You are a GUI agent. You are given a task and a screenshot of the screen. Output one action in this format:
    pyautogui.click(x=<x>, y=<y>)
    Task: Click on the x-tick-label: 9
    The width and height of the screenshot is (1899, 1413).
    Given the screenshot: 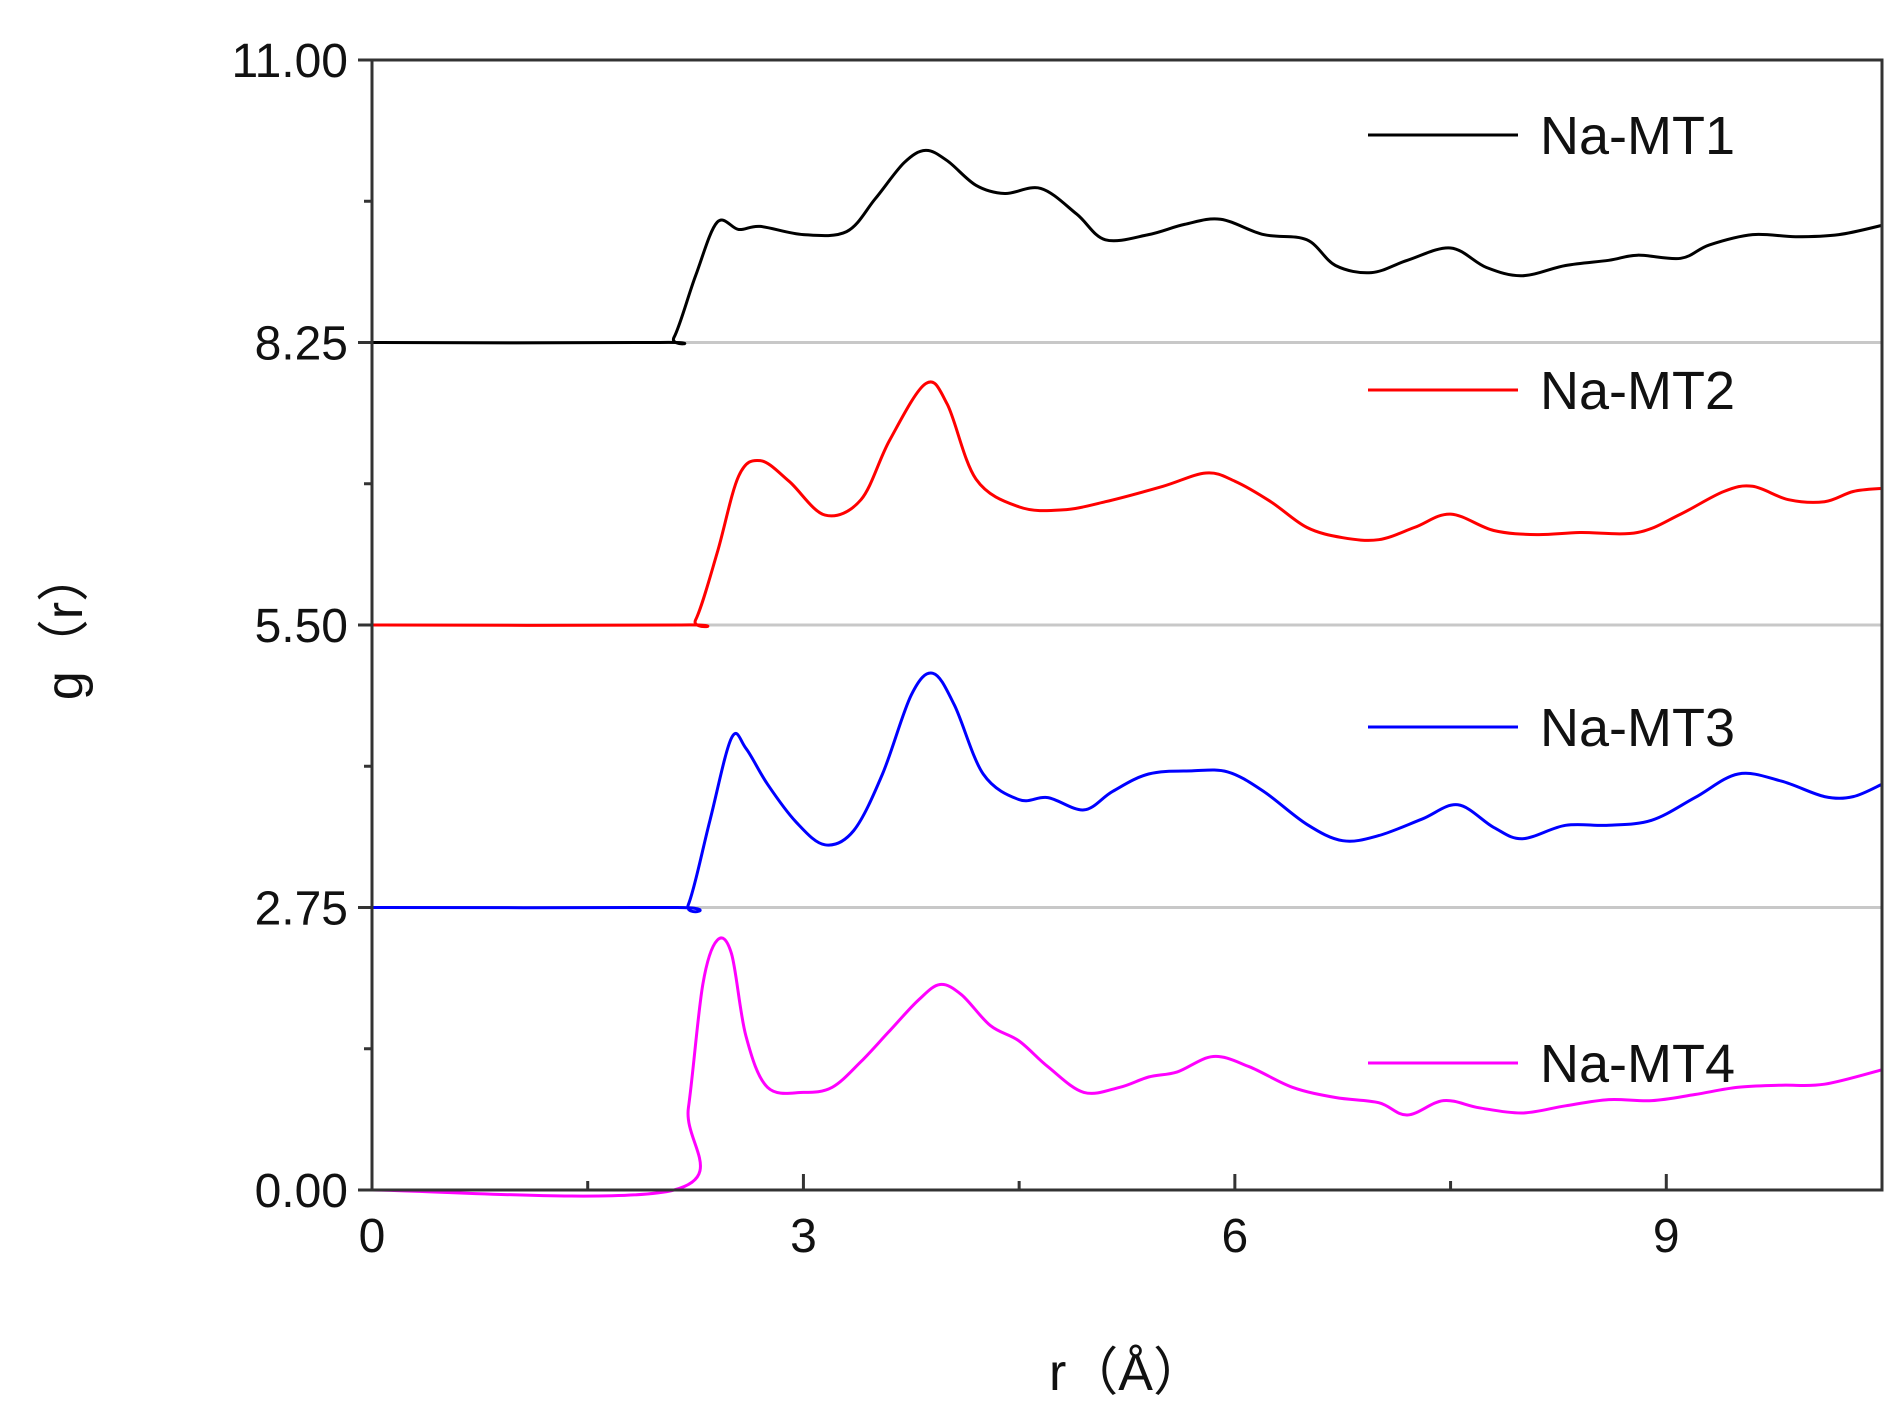 What is the action you would take?
    pyautogui.click(x=1666, y=1236)
    